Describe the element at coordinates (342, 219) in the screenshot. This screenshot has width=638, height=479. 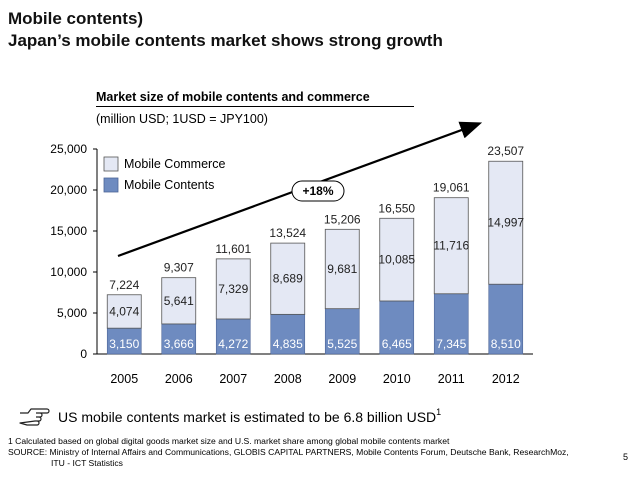
I see `data-label-total: 15,206` at that location.